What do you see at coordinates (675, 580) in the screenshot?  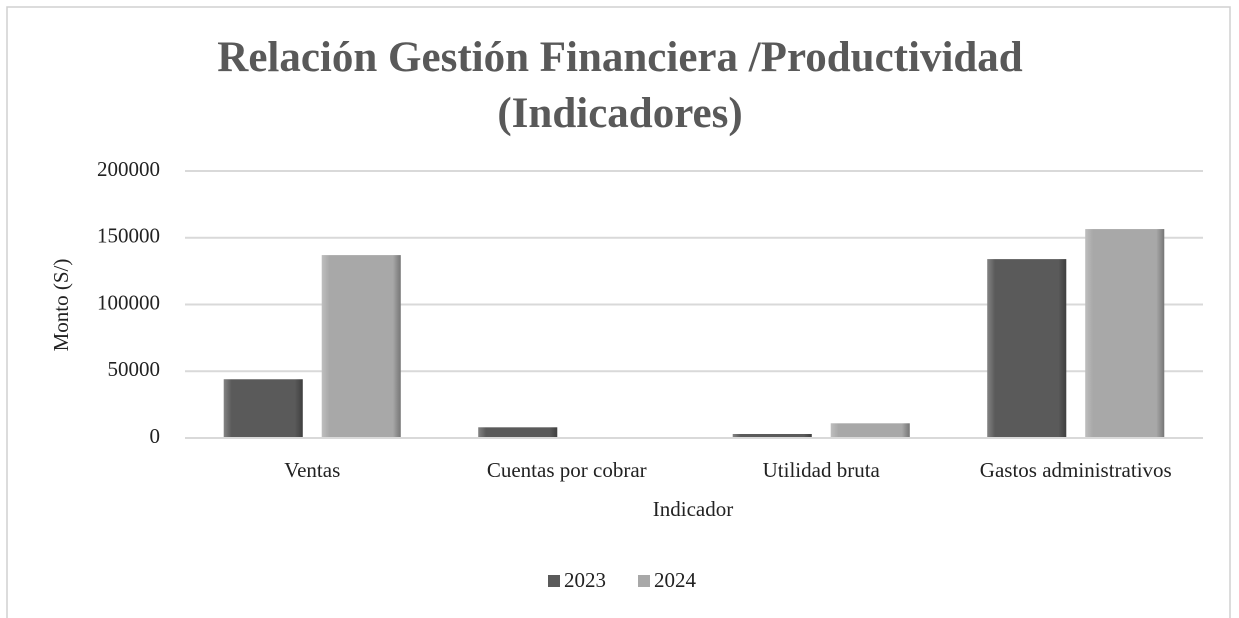 I see `legend-label: 2024` at bounding box center [675, 580].